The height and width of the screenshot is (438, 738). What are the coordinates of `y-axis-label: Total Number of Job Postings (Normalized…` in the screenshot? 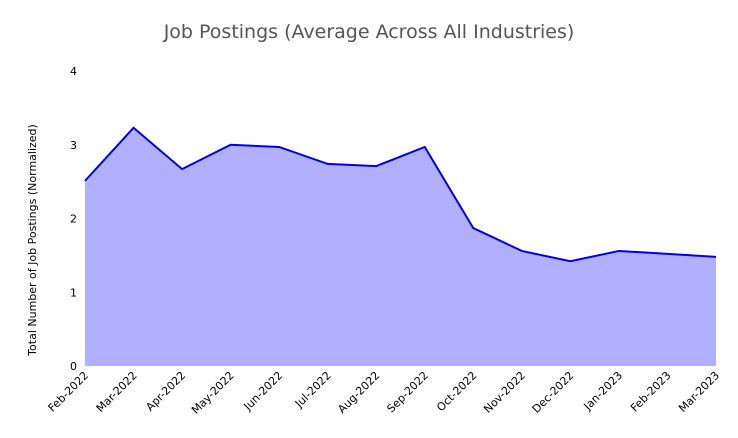 It's located at (32, 240).